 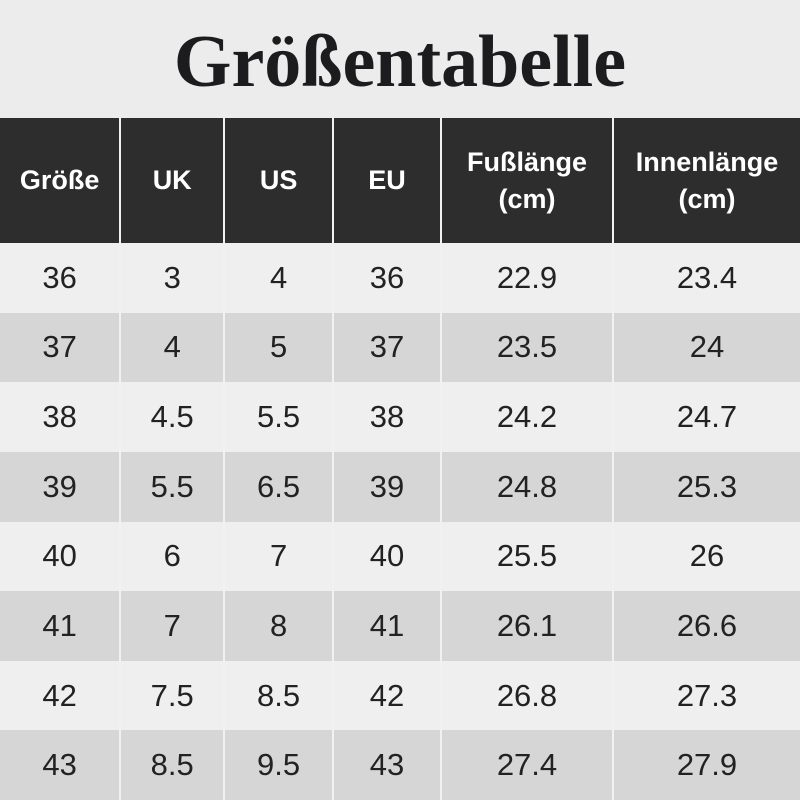 I want to click on table-cell-groesse: 37, so click(x=59, y=347).